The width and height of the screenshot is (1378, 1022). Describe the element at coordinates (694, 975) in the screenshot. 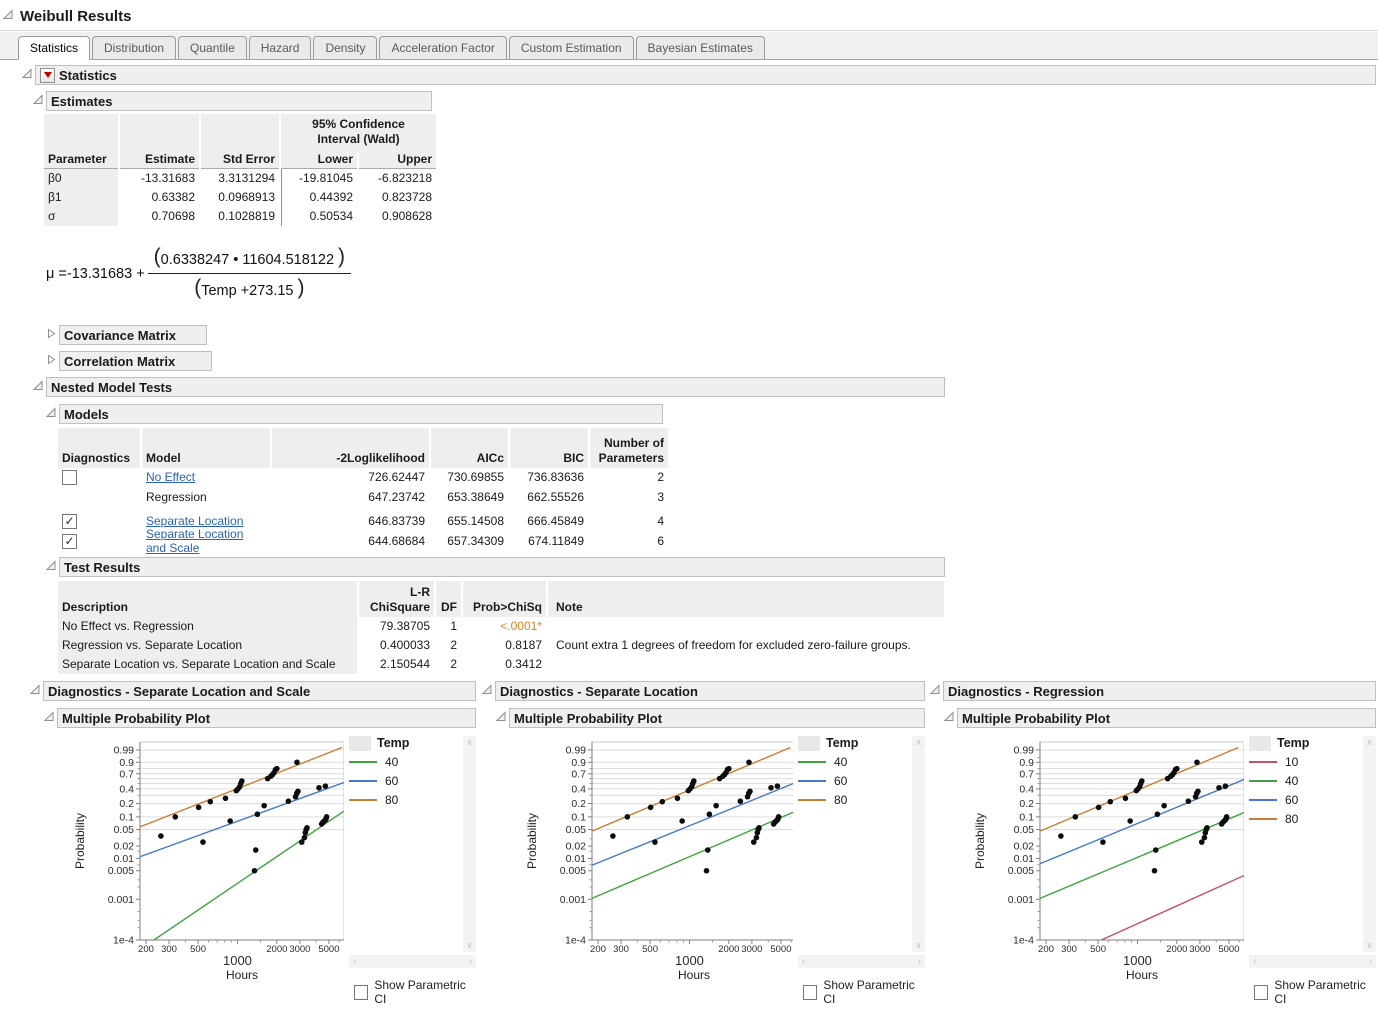

I see `x-axis-label: Hours` at that location.